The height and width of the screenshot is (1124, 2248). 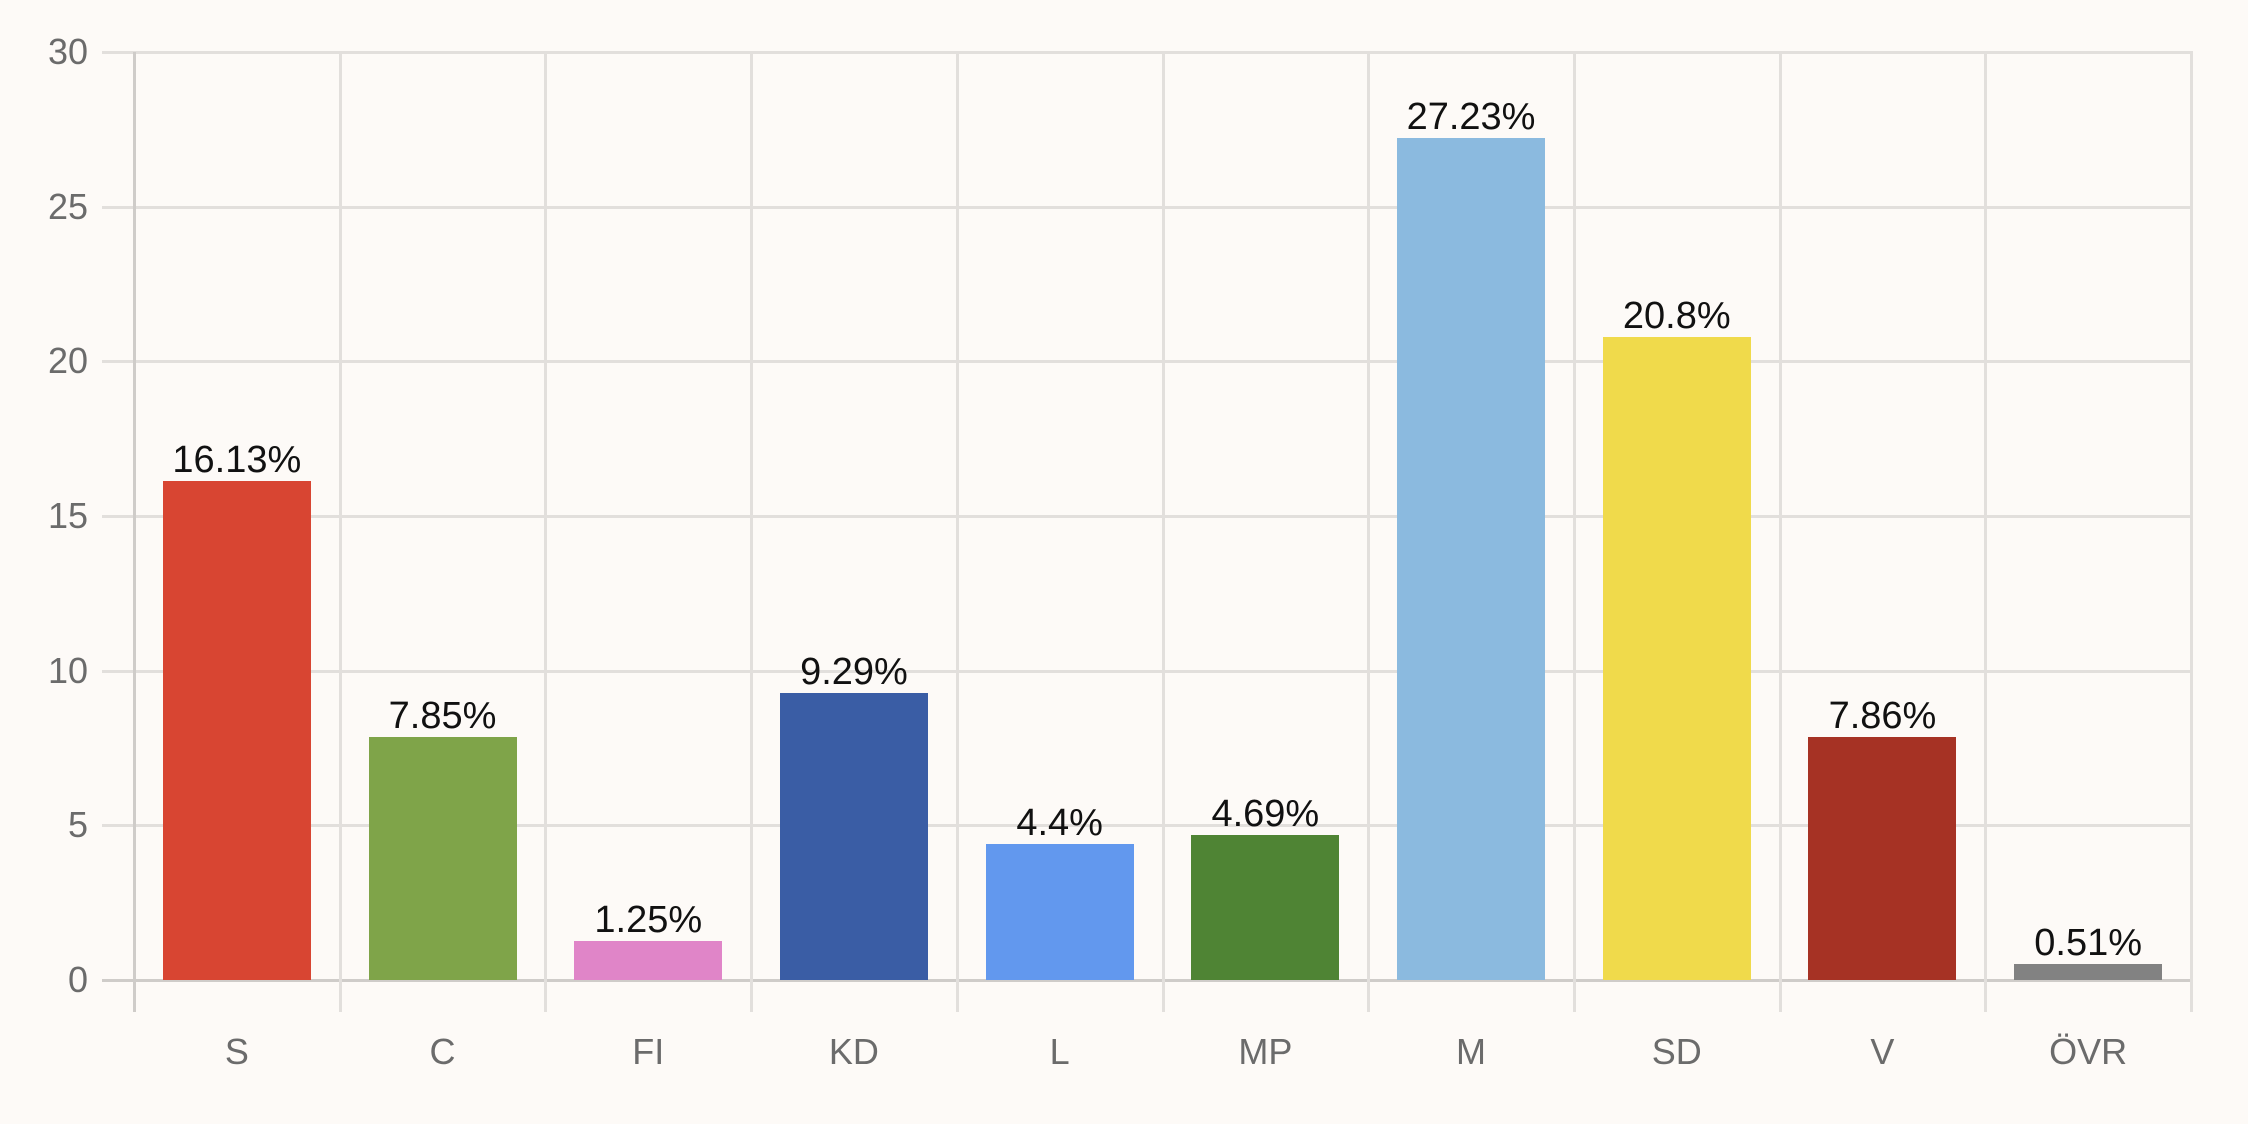 I want to click on x-tick-label: S, so click(x=236, y=1051).